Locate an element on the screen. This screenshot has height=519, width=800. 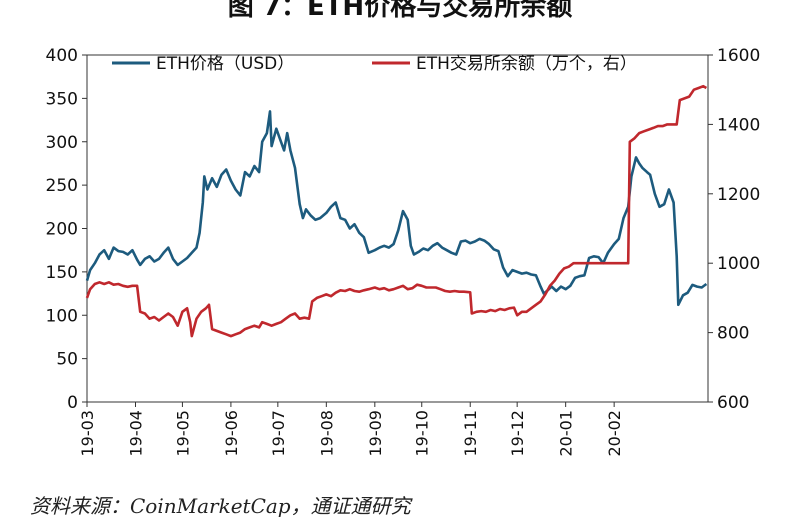
x-tick-label: 19-09 is located at coordinates (375, 433).